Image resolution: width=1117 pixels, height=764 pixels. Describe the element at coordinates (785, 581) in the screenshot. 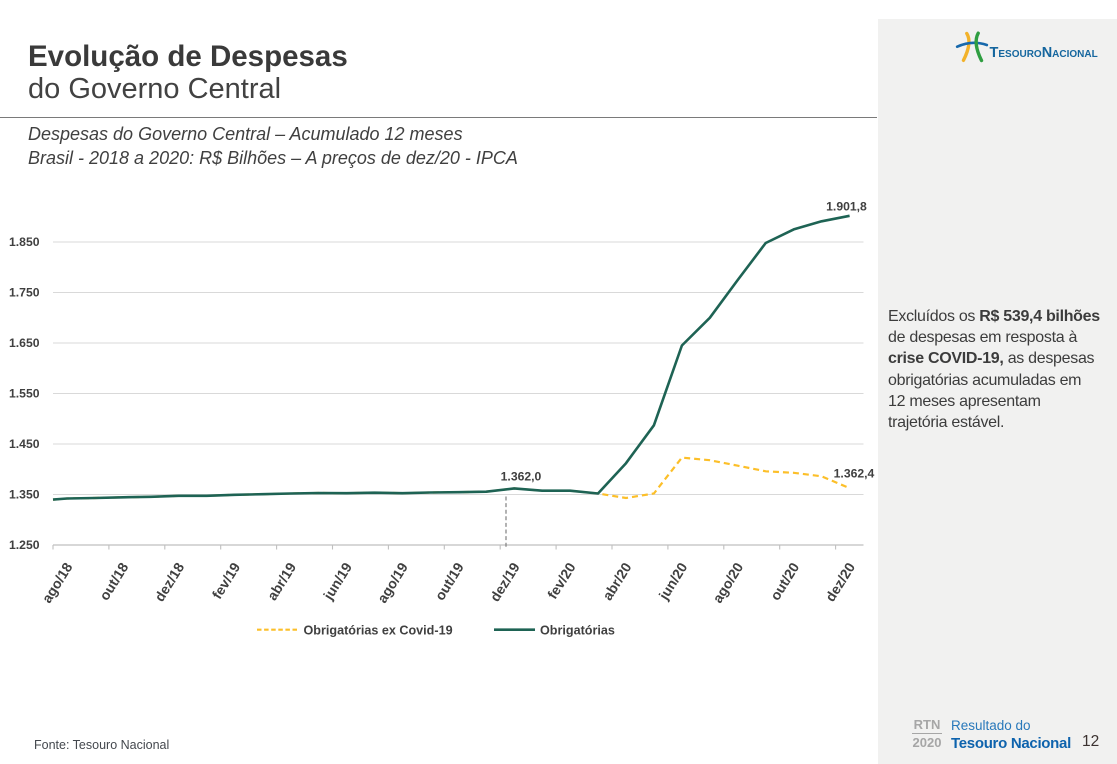

I see `svg-text: out/20` at that location.